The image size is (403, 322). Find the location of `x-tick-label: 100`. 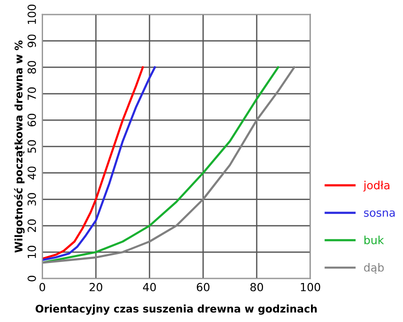

x-tick-label: 100 is located at coordinates (310, 287).